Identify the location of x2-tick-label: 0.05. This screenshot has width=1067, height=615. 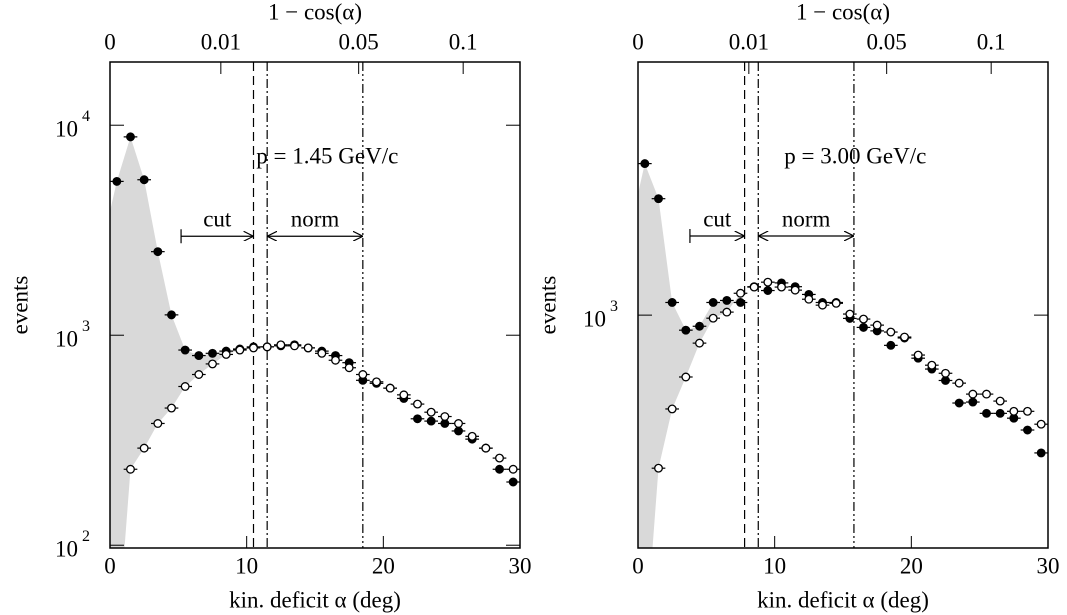
(359, 41).